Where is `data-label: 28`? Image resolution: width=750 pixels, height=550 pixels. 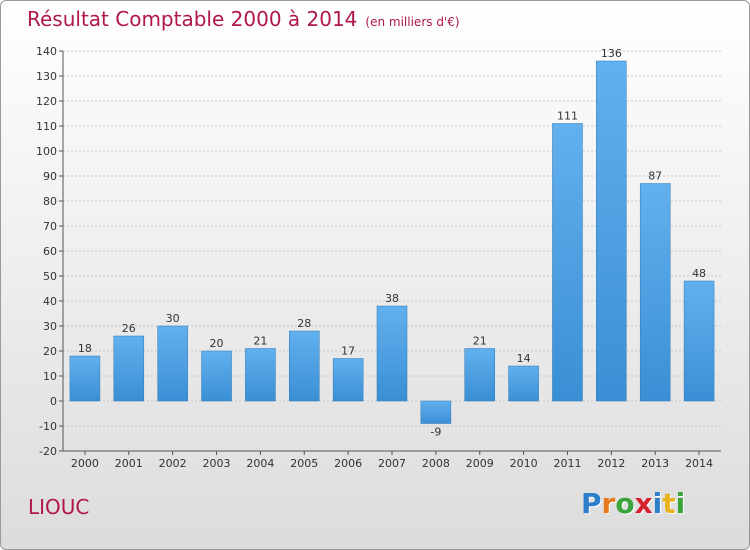
data-label: 28 is located at coordinates (304, 323).